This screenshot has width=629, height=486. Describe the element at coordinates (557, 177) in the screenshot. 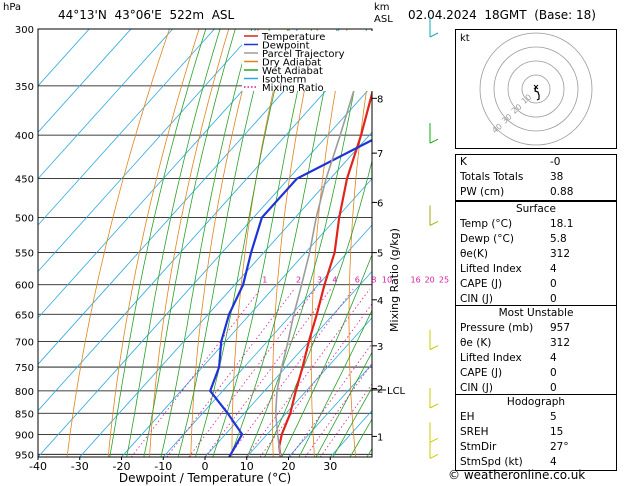

I see `index-value: 38` at that location.